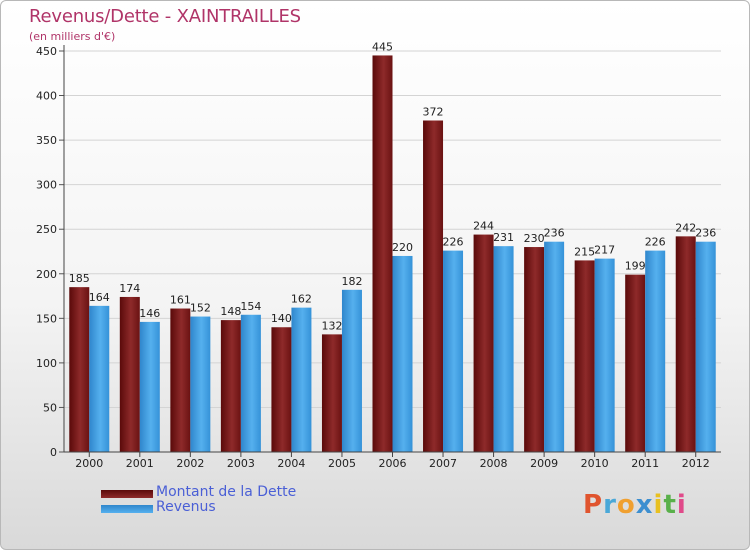  I want to click on y-axis: 0 50 100 150 200 250 300 350 400 450, so click(50, 252).